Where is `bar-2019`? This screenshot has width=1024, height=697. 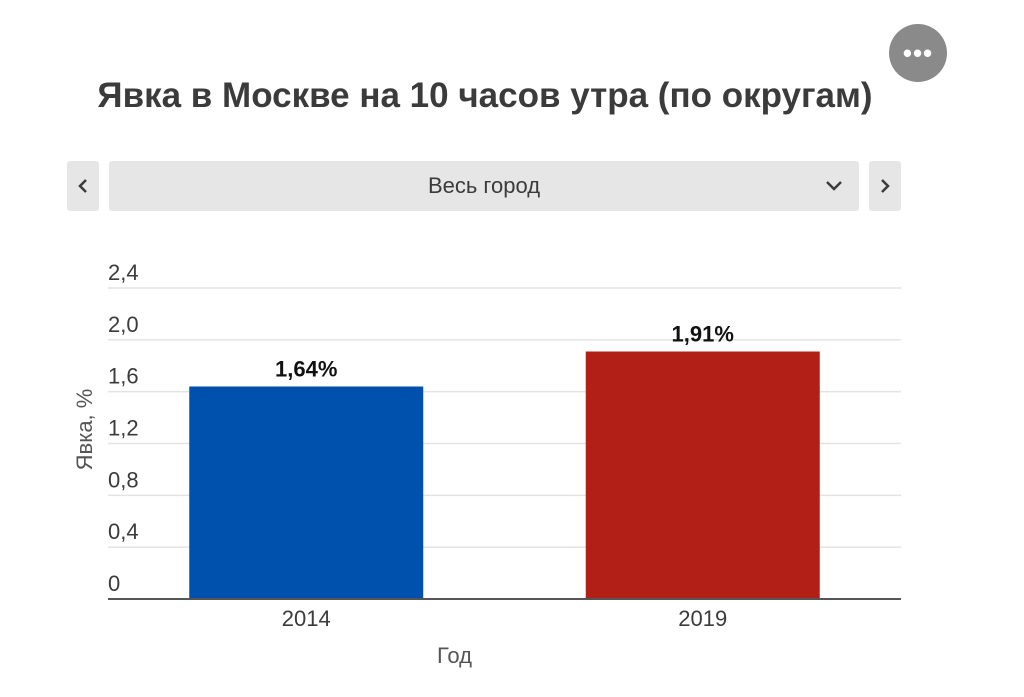
bar-2019 is located at coordinates (702, 475).